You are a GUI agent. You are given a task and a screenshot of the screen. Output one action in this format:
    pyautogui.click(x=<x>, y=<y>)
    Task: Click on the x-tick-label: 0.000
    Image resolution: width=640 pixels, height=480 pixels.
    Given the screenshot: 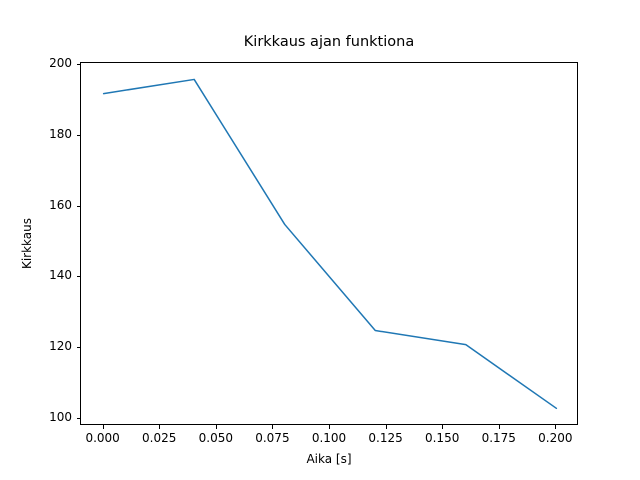 What is the action you would take?
    pyautogui.click(x=102, y=438)
    